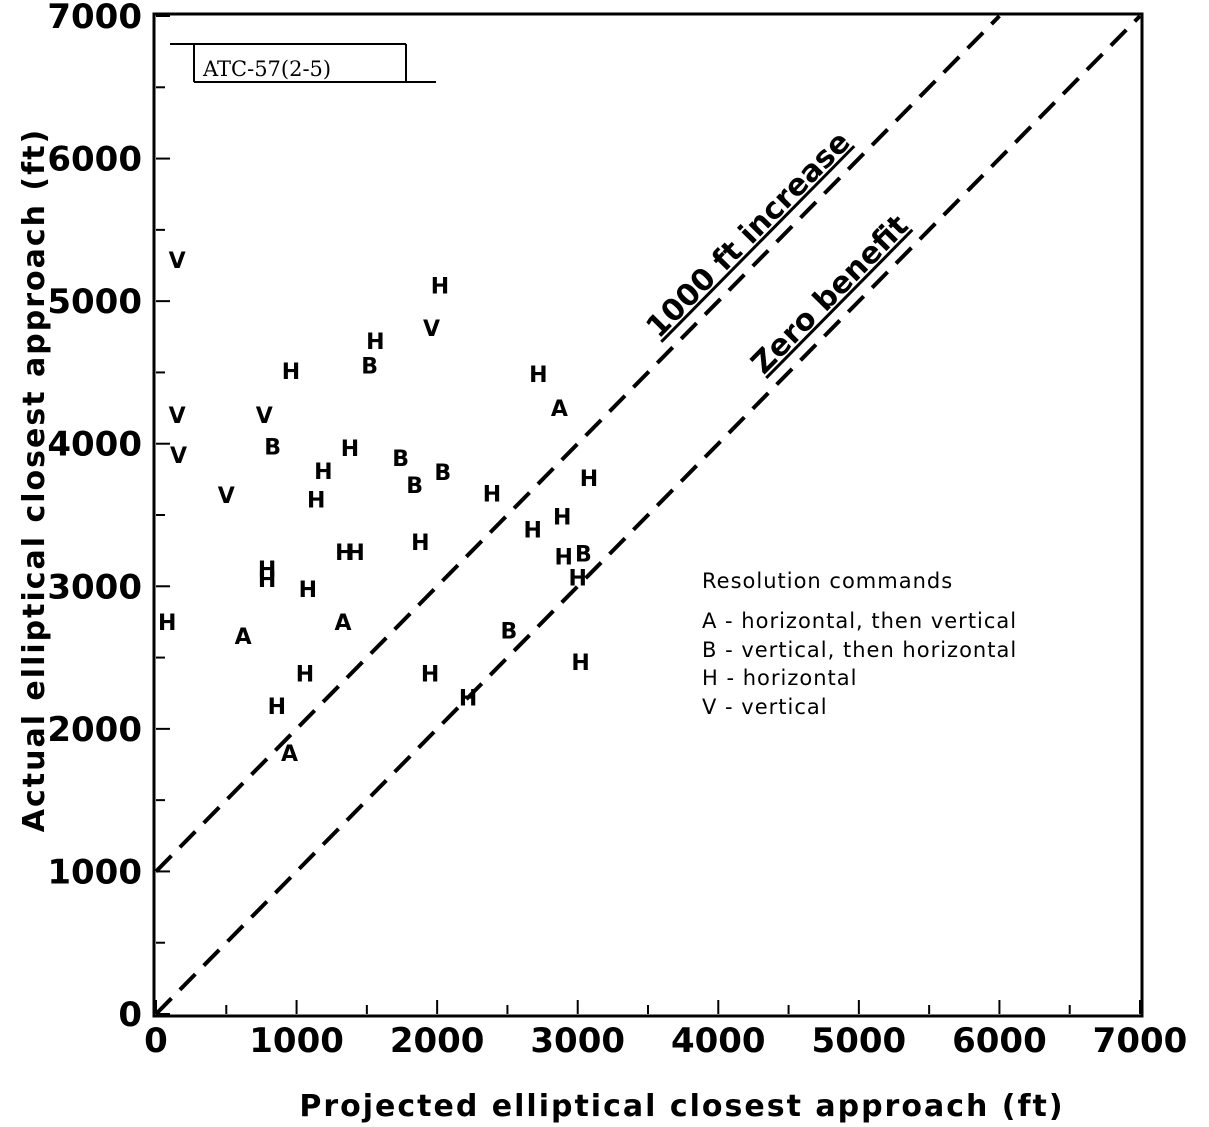  Describe the element at coordinates (296, 1041) in the screenshot. I see `x-tick-label: 1000` at that location.